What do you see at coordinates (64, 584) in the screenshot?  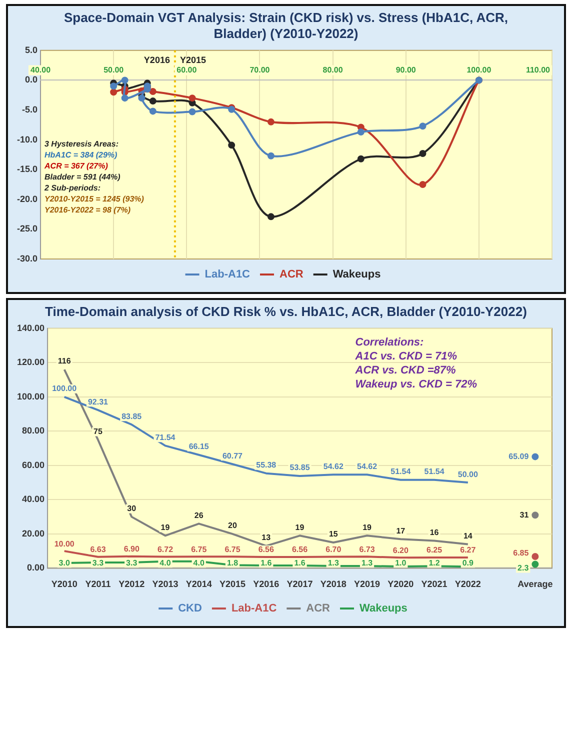 I see `x-tick-label: Y2010` at bounding box center [64, 584].